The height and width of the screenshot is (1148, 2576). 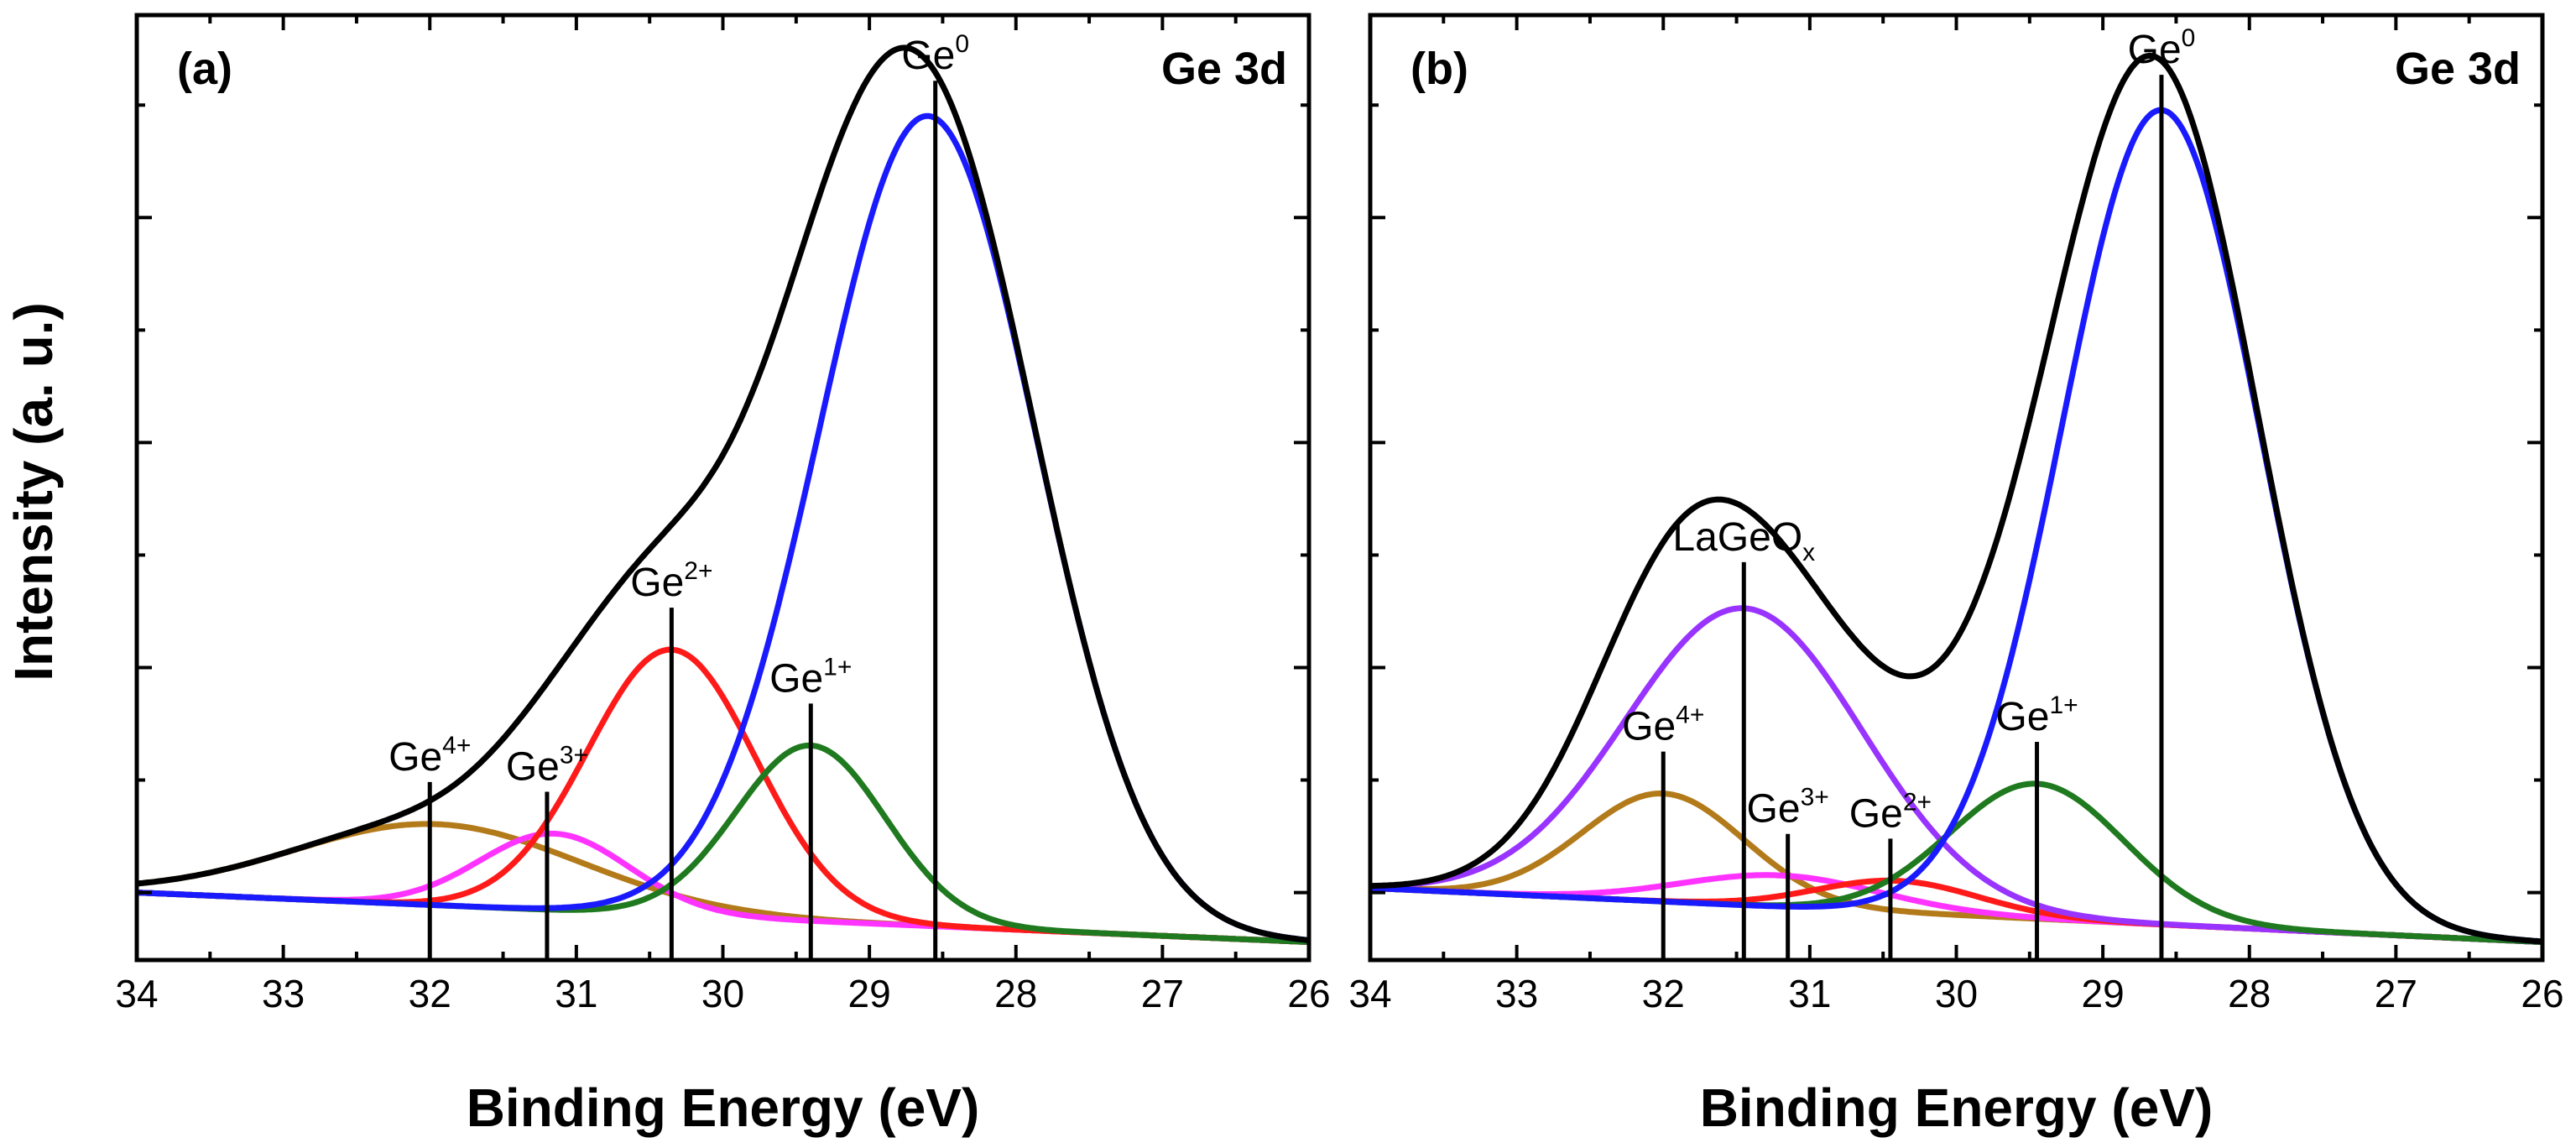 I want to click on y-axis-label: Intensity (a. u.), so click(x=33, y=491).